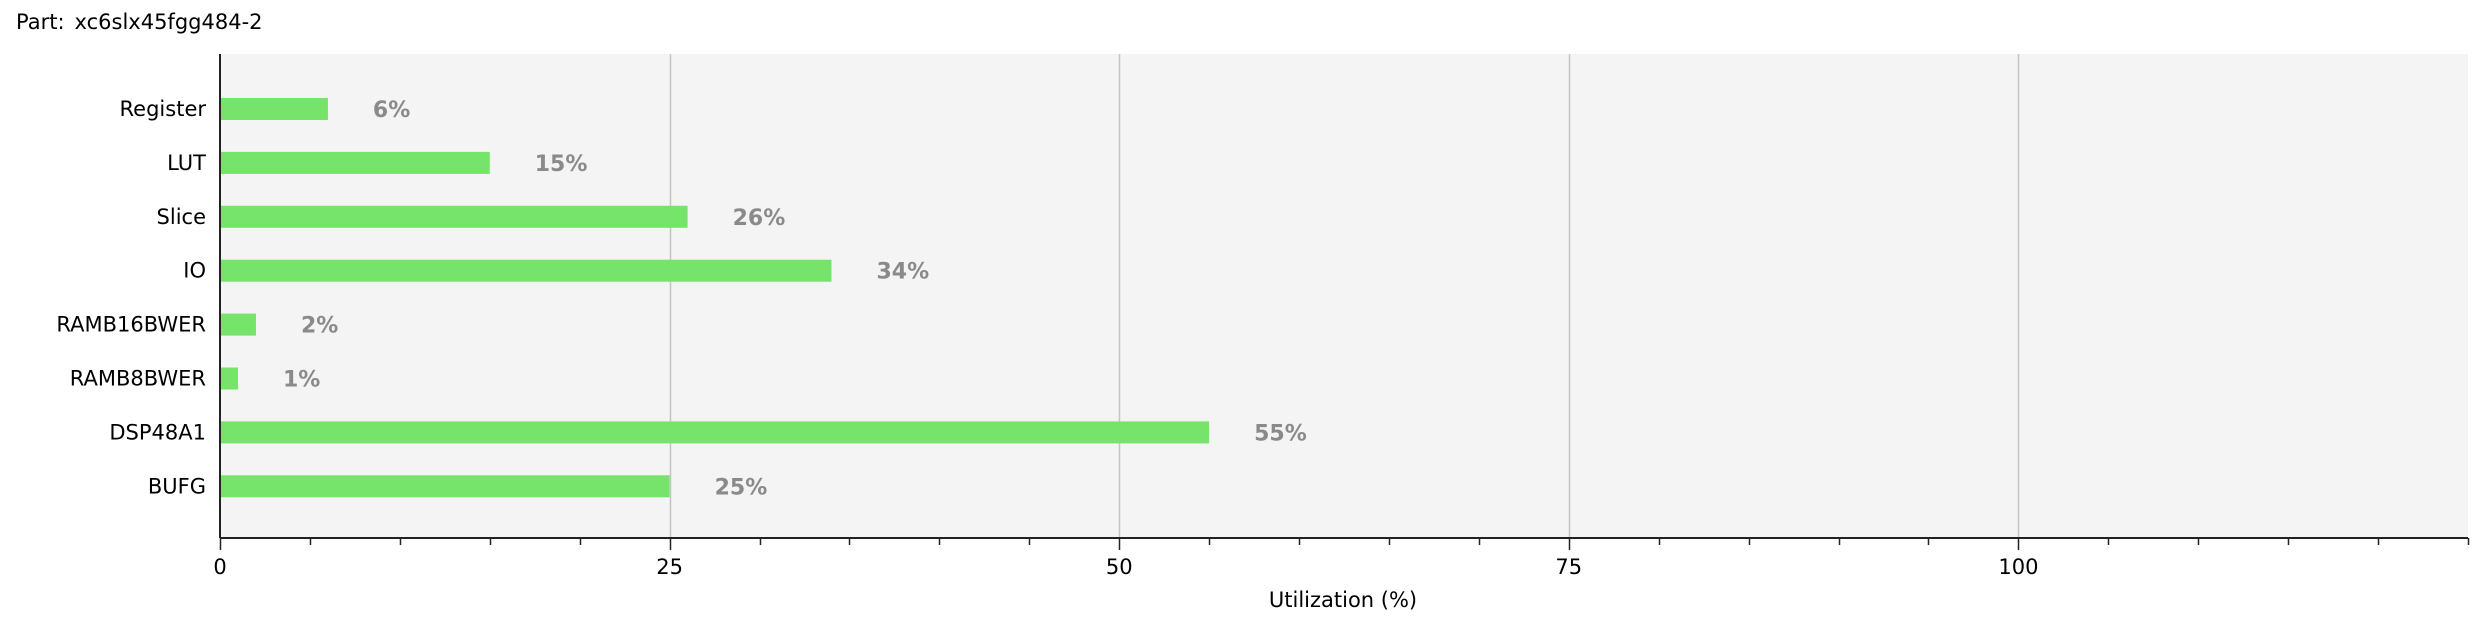  Describe the element at coordinates (526, 270) in the screenshot. I see `bar-io` at that location.